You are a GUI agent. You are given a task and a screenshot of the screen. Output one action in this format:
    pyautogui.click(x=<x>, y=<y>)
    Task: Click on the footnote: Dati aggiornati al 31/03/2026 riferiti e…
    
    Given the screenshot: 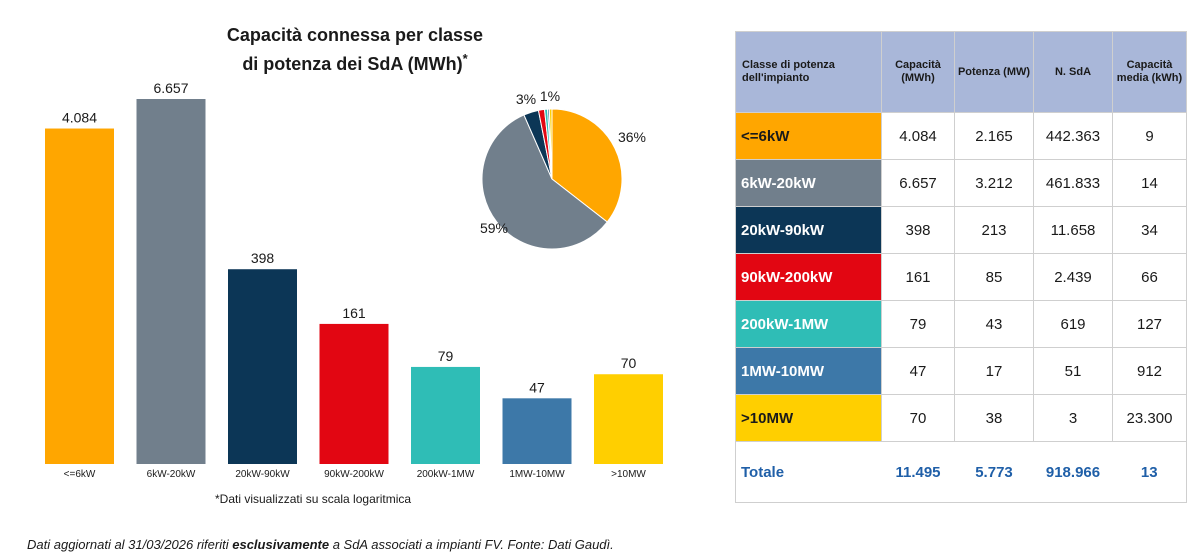 What is the action you would take?
    pyautogui.click(x=320, y=544)
    